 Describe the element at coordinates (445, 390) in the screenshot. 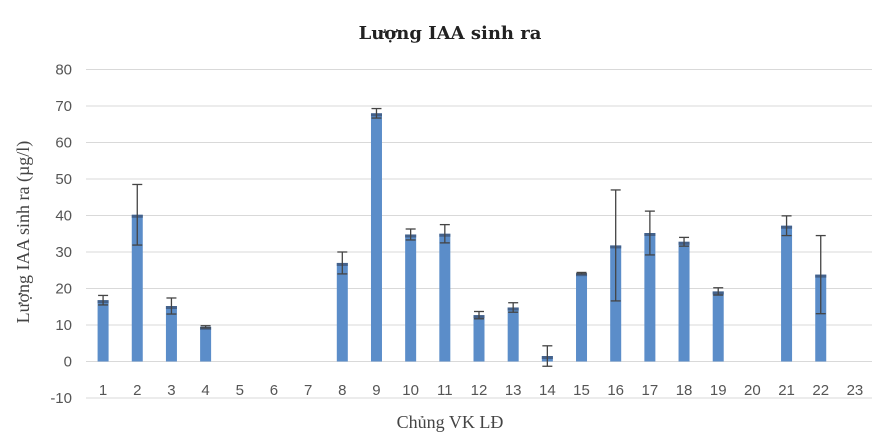

I see `x-tick-label: 11` at that location.